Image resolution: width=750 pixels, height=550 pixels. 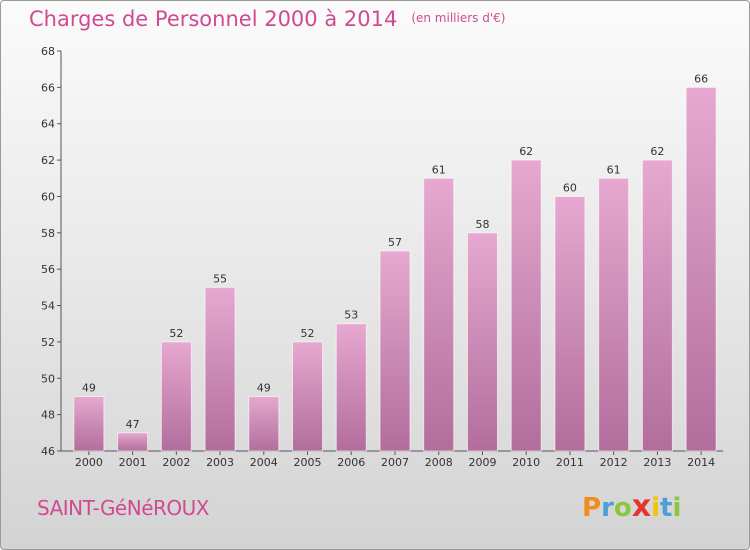 I want to click on x-tick-label-2014: 2014, so click(x=701, y=462).